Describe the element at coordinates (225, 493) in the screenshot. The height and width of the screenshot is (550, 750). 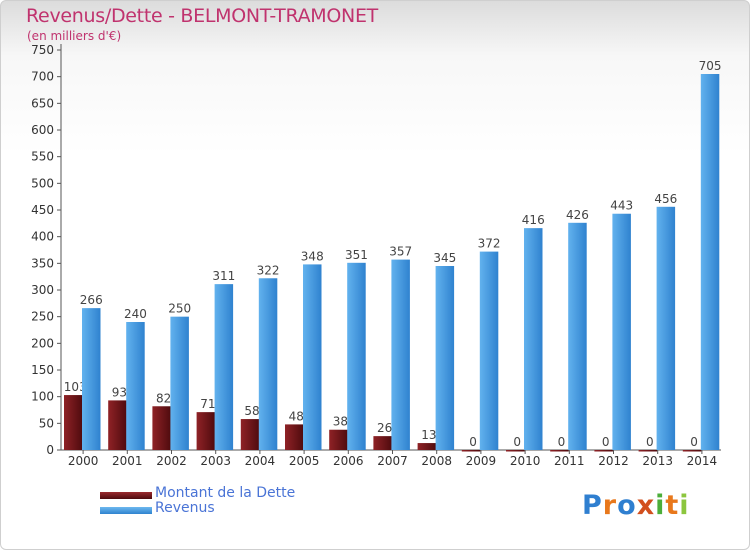
I see `legend-label-dette: Montant de la Dette` at that location.